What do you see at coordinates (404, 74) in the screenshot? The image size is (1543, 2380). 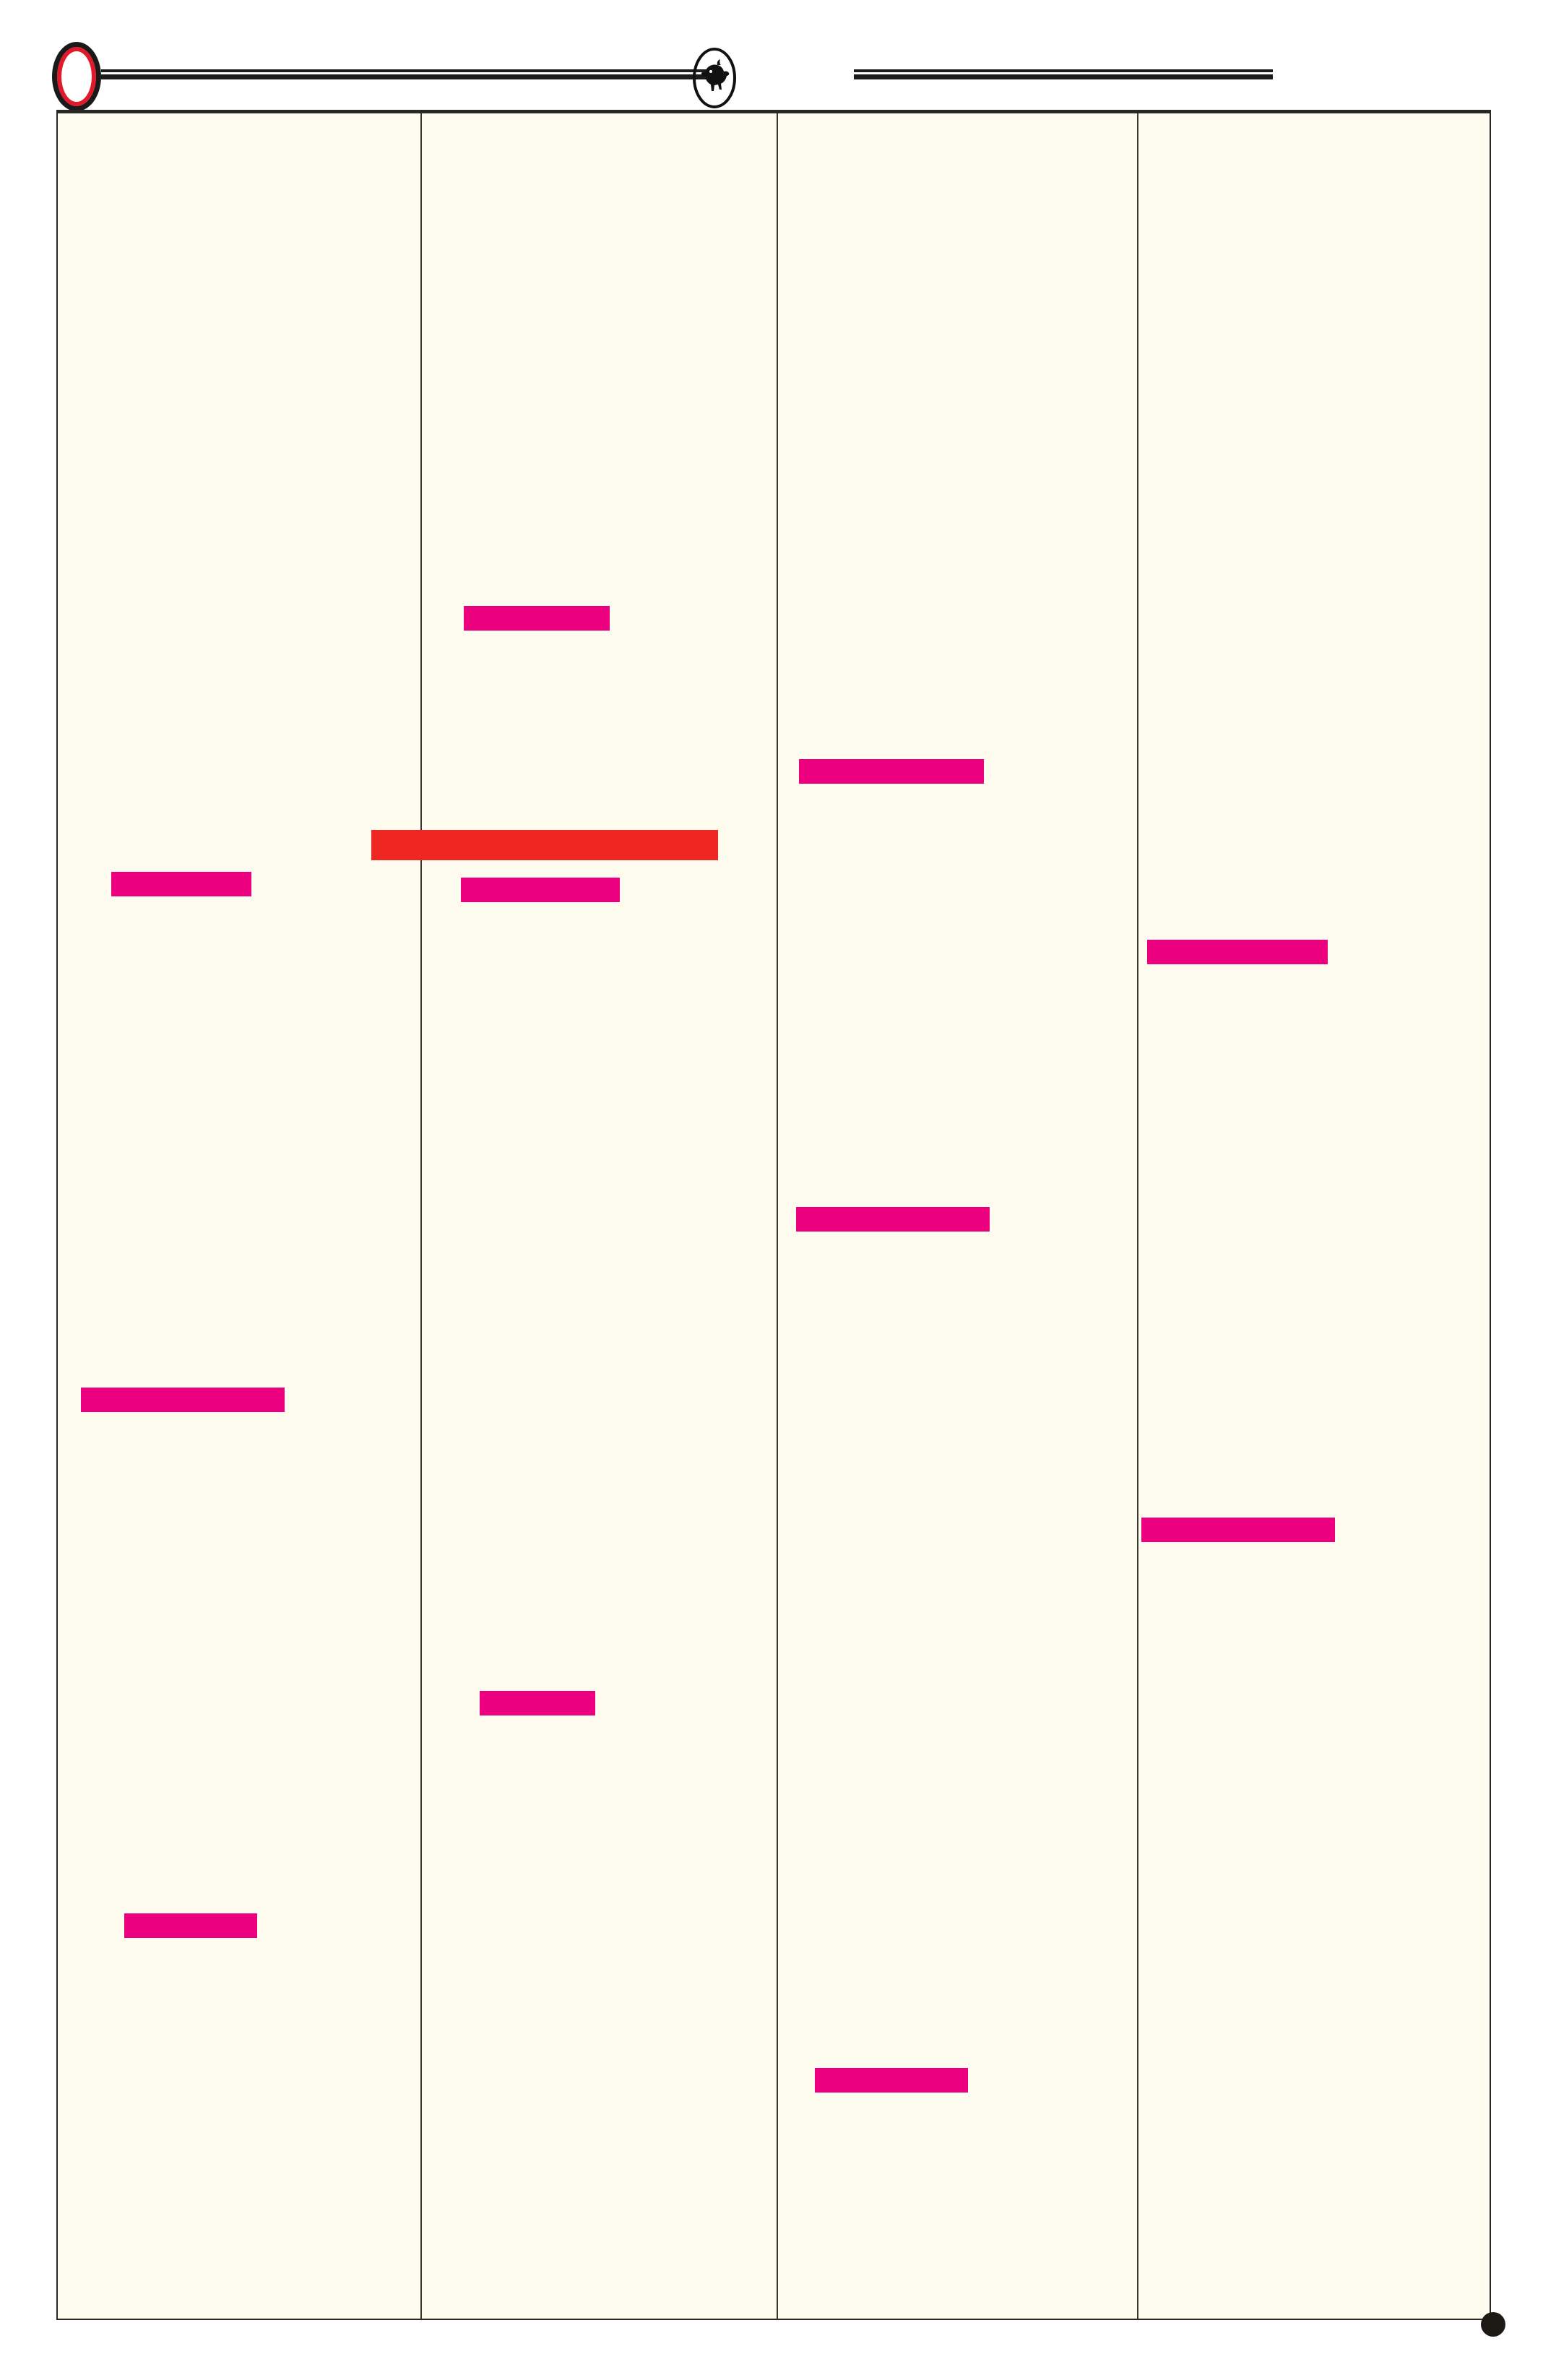 I see `header-rule-left` at bounding box center [404, 74].